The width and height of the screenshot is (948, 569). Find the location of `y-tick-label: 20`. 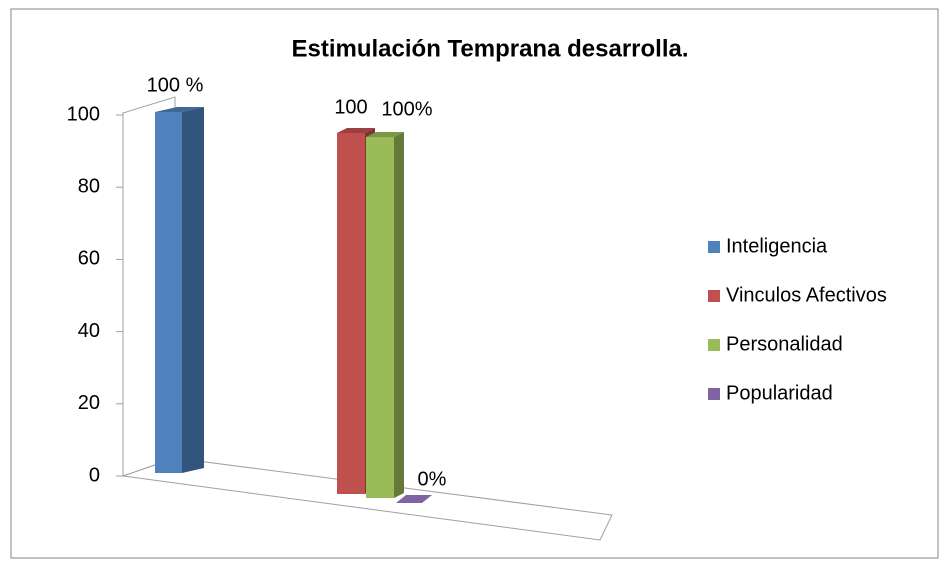

y-tick-label: 20 is located at coordinates (89, 403).